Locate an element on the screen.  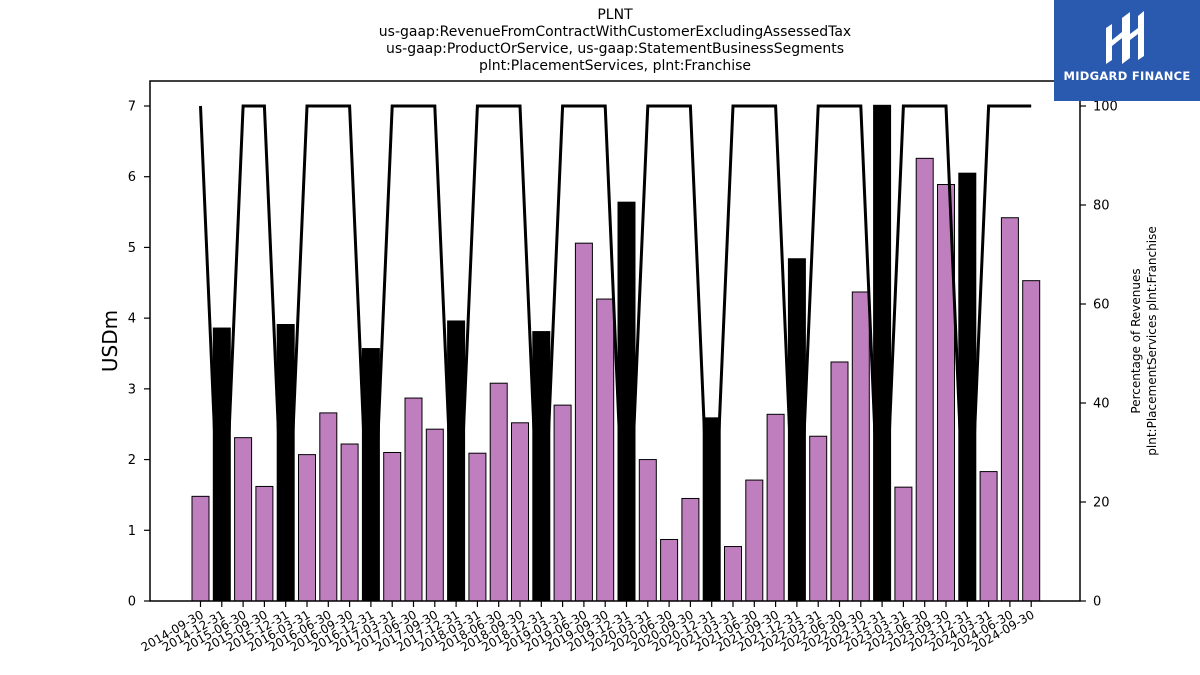
logo-mark-icon is located at coordinates (1125, 37).